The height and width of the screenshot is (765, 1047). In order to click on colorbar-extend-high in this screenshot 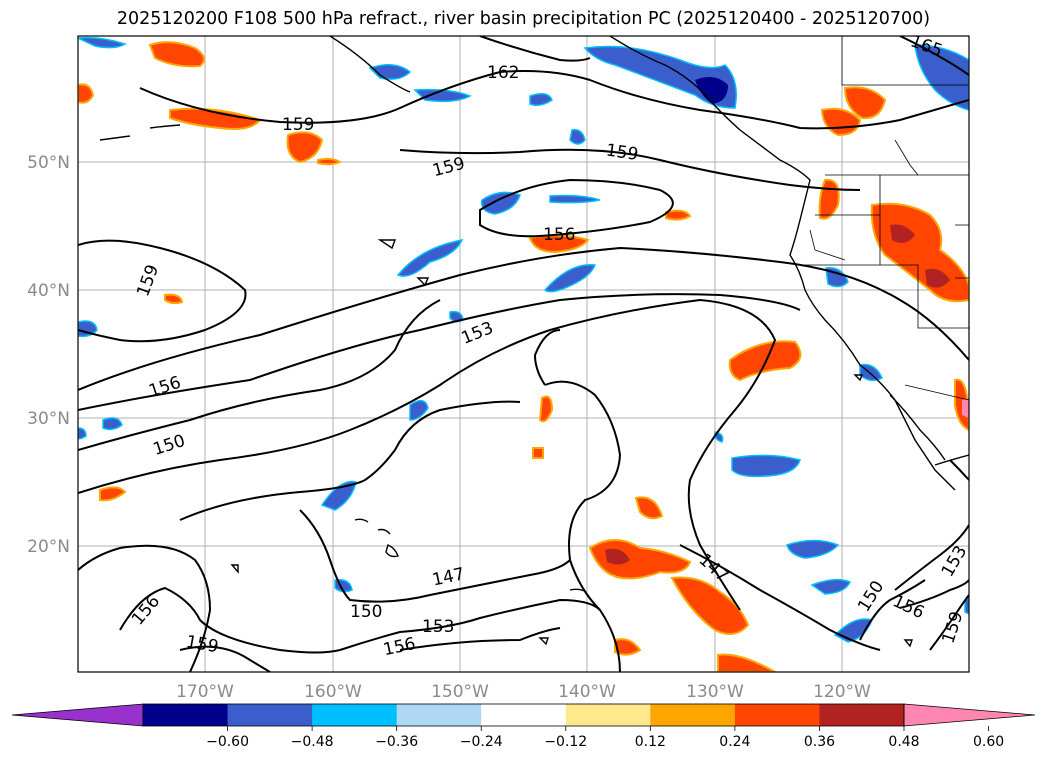, I will do `click(969, 715)`.